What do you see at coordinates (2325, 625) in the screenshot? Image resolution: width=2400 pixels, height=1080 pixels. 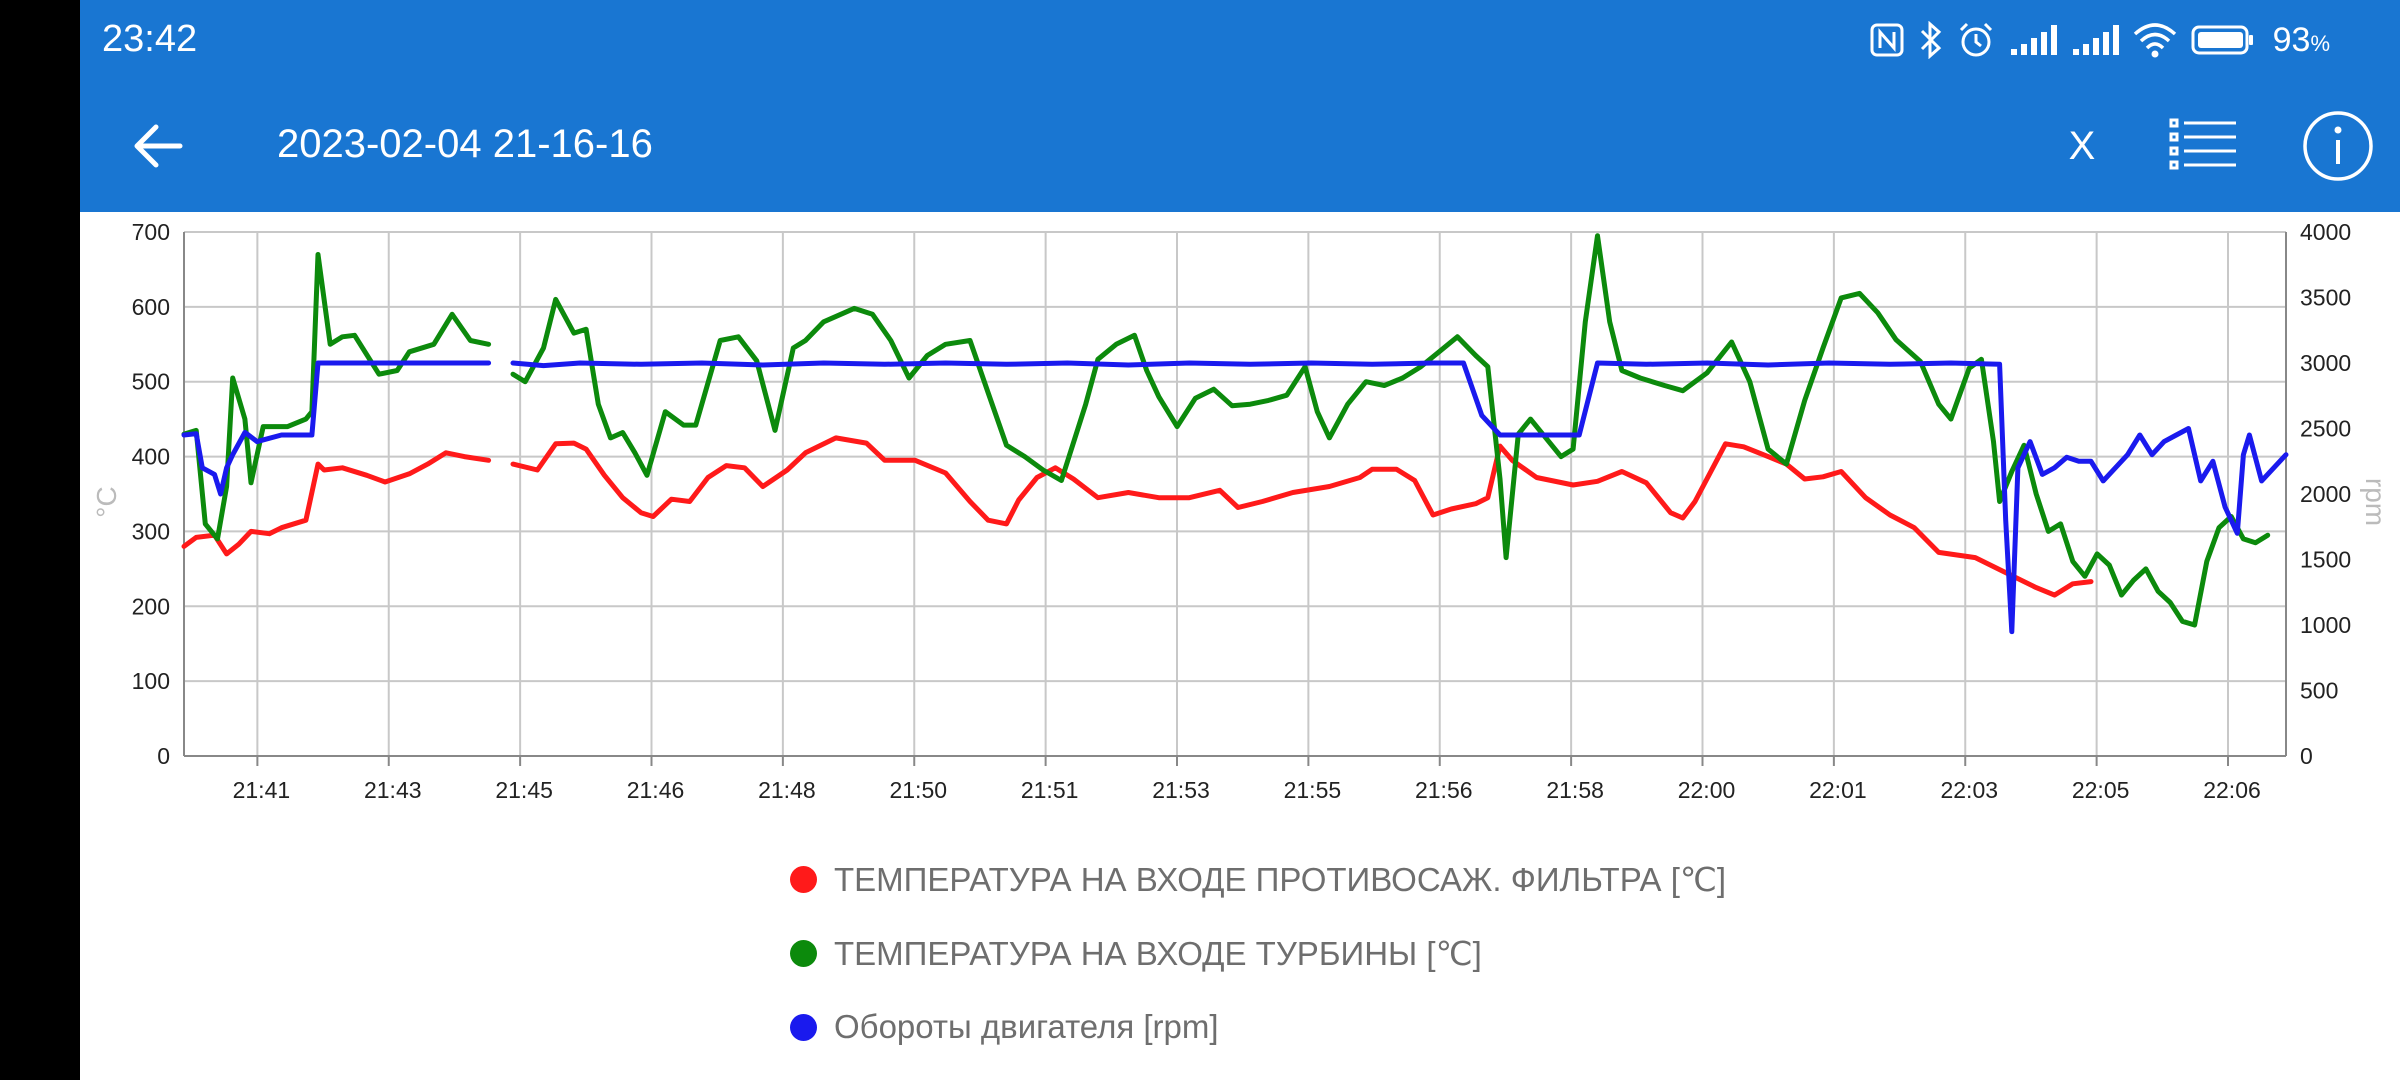 I see `y-right-tick-label: 1000` at bounding box center [2325, 625].